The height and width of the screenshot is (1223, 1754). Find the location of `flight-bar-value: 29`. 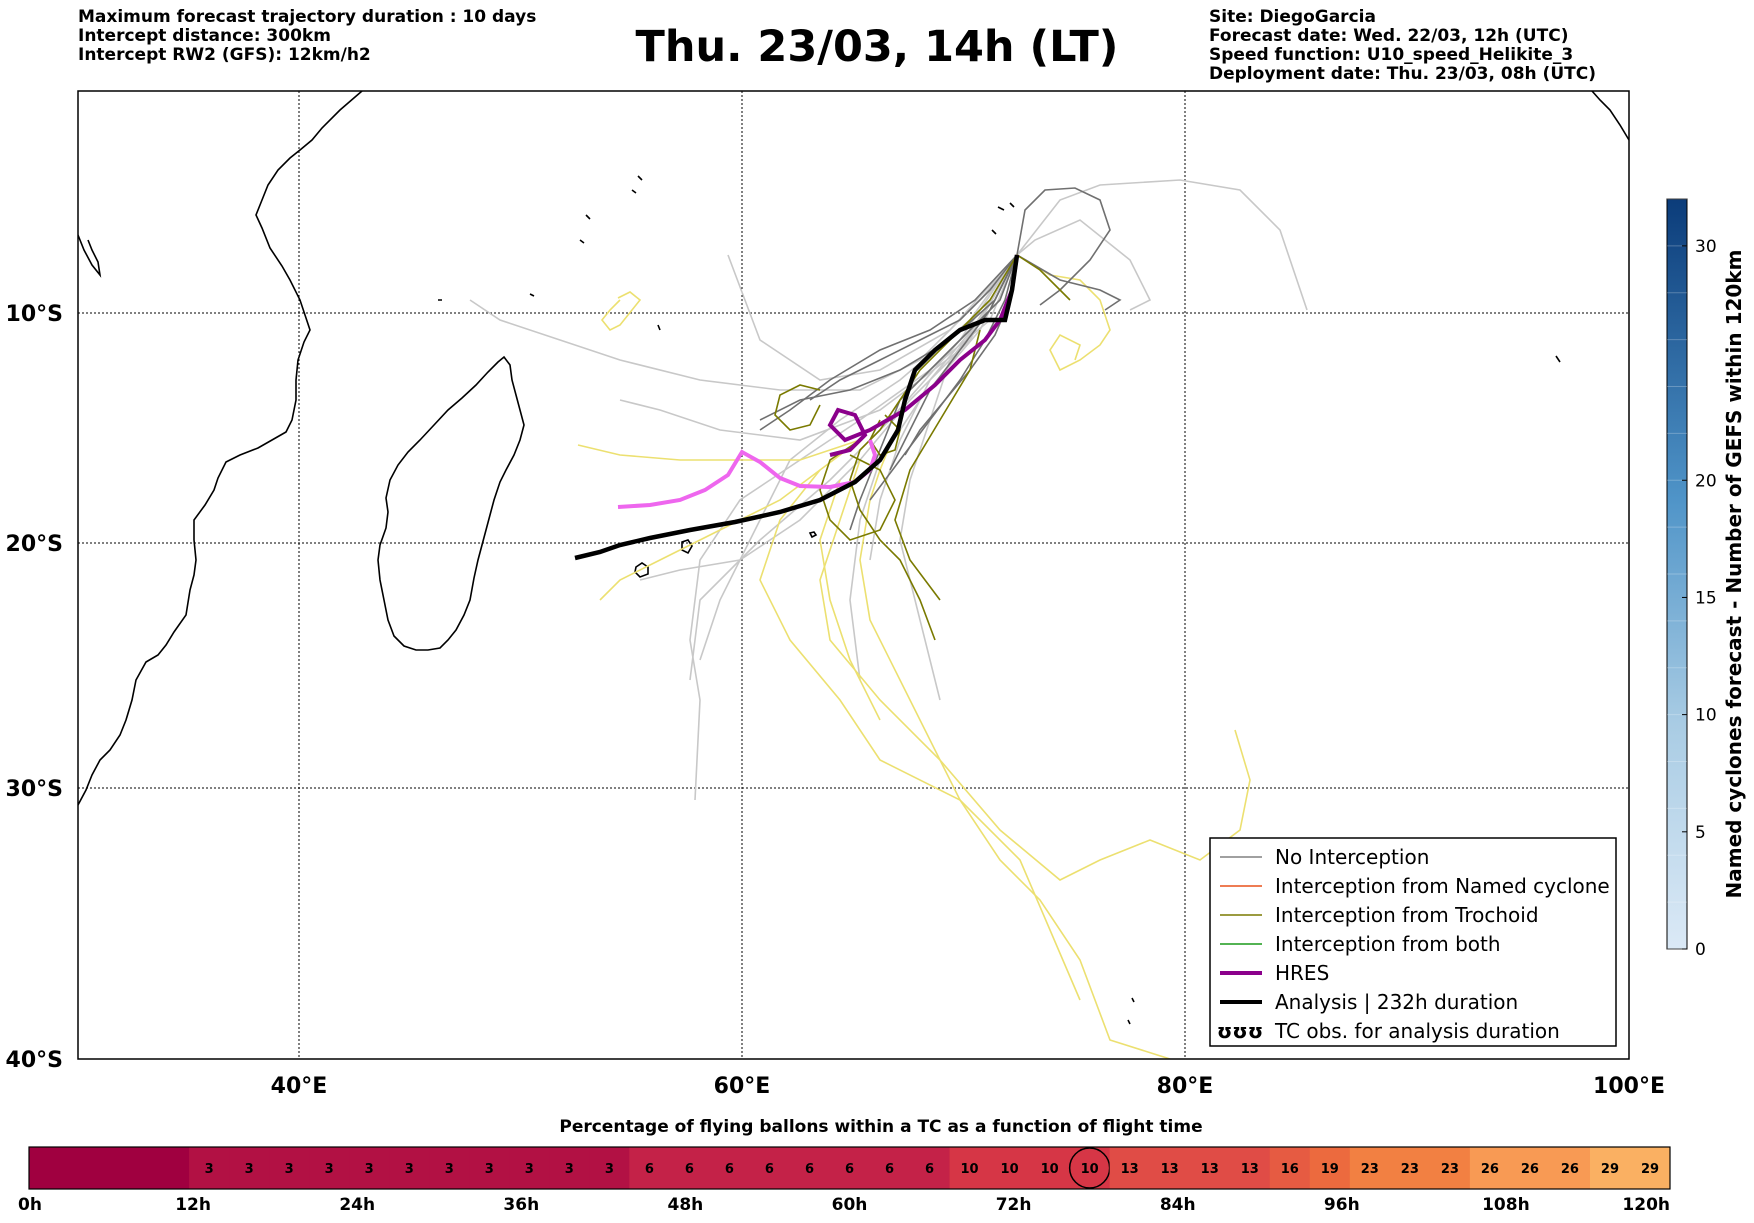

flight-bar-value: 29 is located at coordinates (1610, 1169).